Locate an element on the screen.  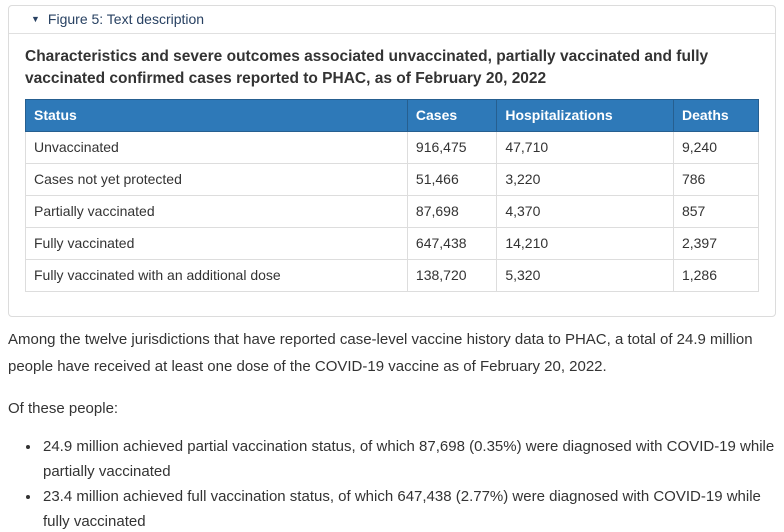
table-header-row: Status Cases Hospitalizations Deaths is located at coordinates (392, 115).